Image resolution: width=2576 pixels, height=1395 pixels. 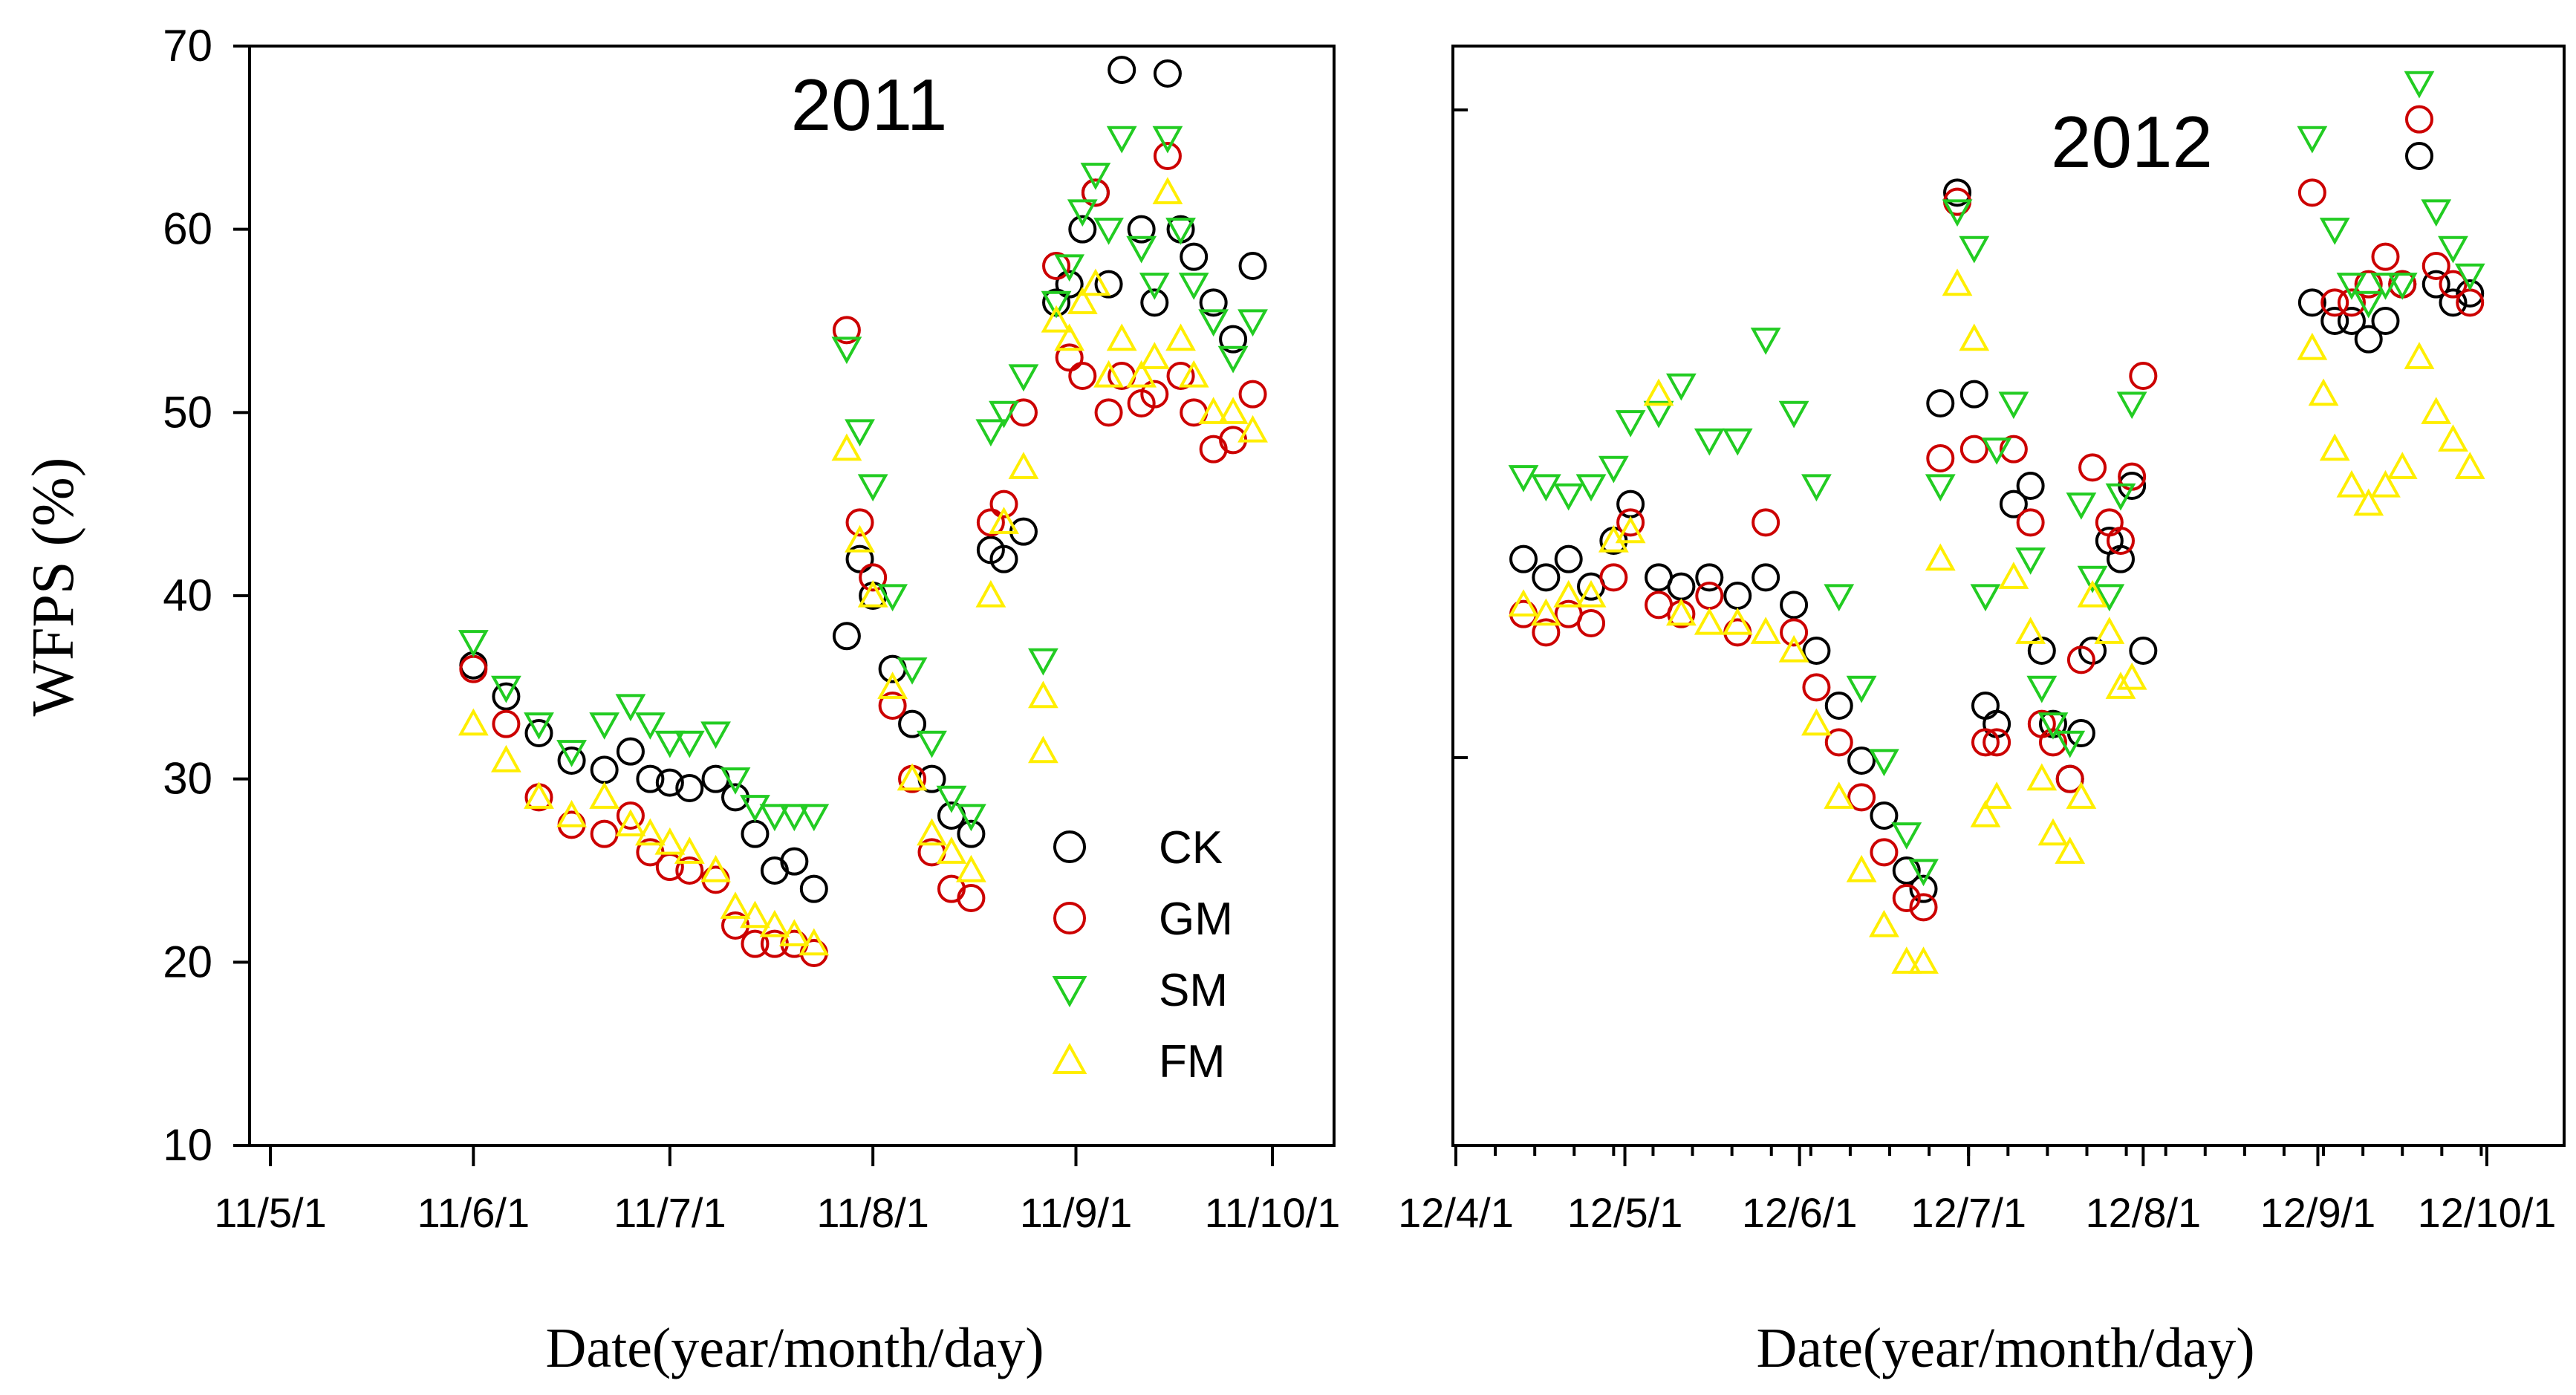 I want to click on legend-label-gm: GM, so click(x=1196, y=919).